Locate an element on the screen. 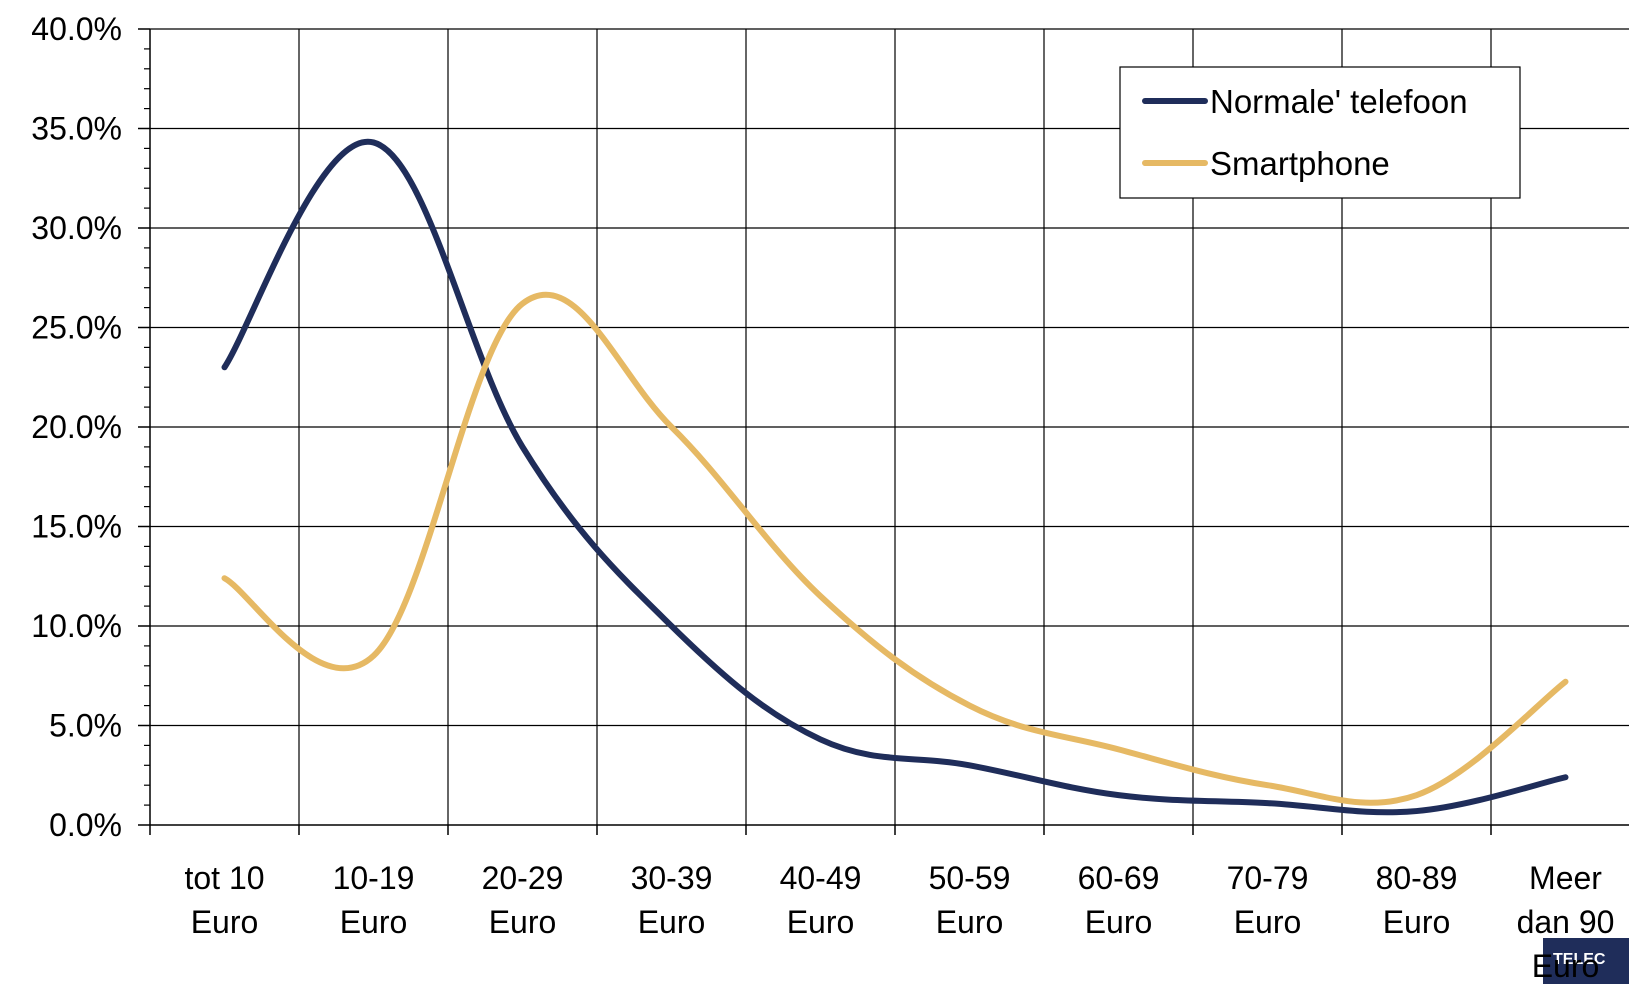 The width and height of the screenshot is (1629, 984). x-tick-label: tot 10 Euro is located at coordinates (224, 900).